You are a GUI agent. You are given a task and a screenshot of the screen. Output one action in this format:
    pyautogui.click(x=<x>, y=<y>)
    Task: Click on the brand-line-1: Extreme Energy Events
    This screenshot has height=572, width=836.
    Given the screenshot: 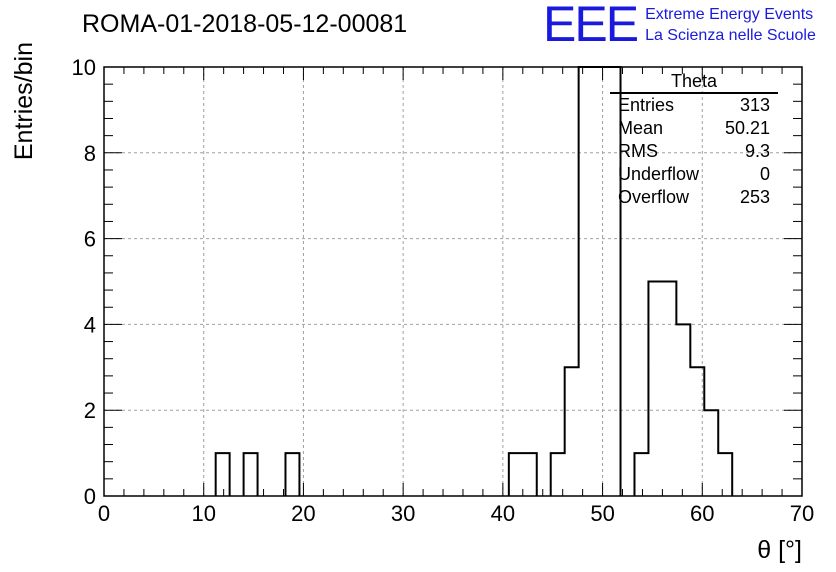 What is the action you would take?
    pyautogui.click(x=729, y=14)
    